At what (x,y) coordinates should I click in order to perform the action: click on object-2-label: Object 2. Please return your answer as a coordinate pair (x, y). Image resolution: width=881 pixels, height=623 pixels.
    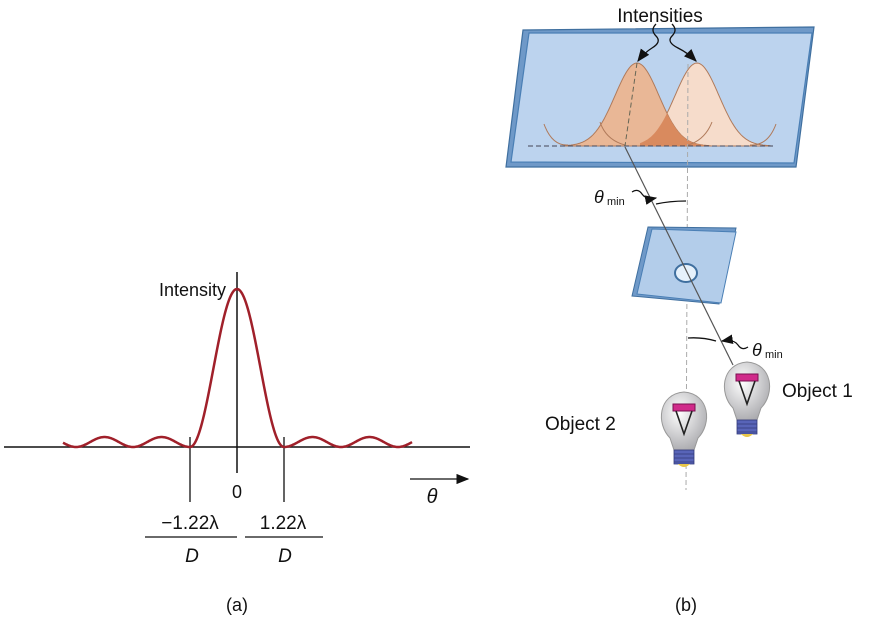
    Looking at the image, I should click on (580, 424).